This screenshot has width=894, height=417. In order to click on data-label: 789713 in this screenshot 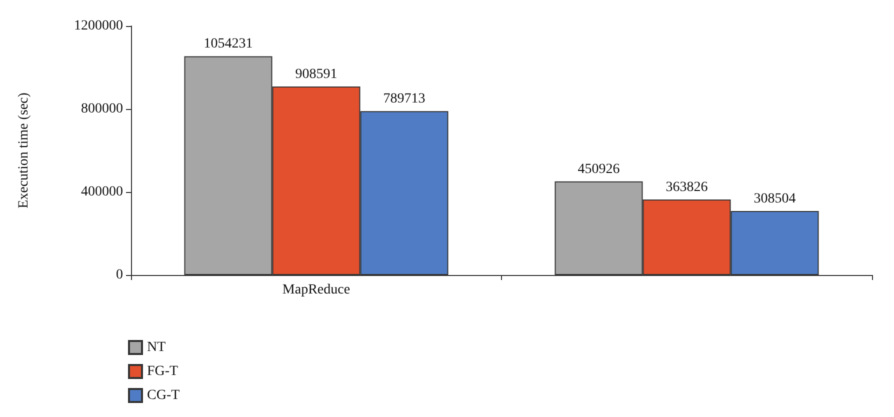, I will do `click(404, 99)`.